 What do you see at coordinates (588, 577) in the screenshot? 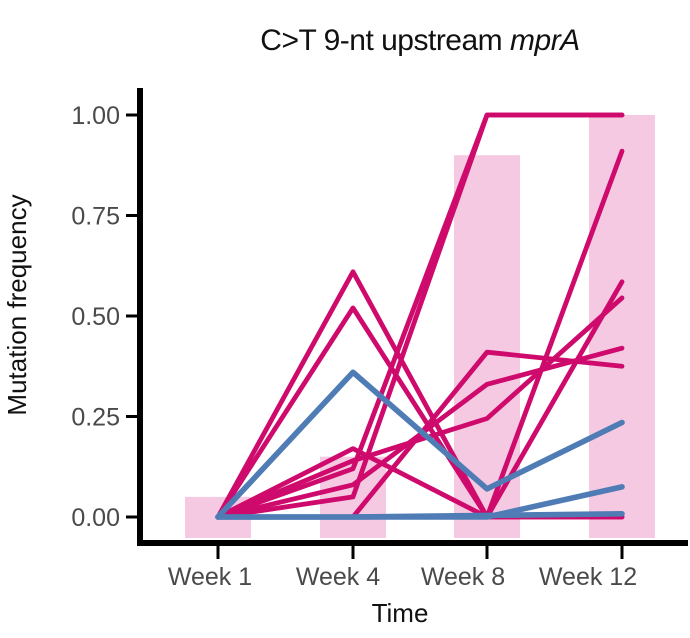
I see `x-tick-label: Week 12` at bounding box center [588, 577].